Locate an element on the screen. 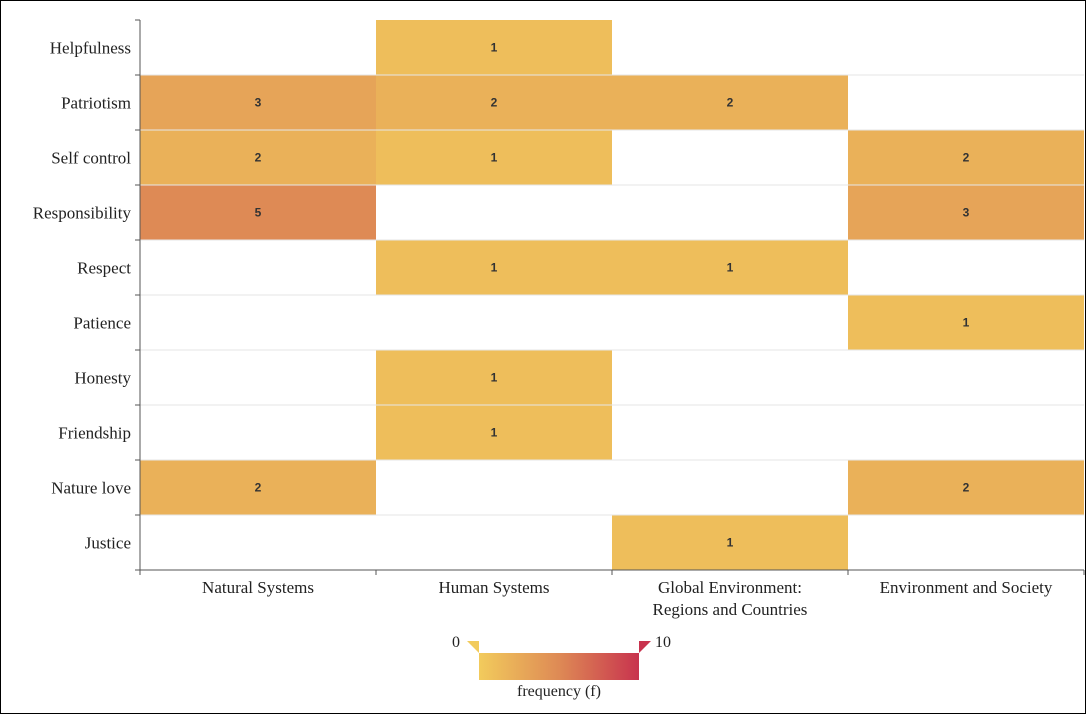  legend-max-label: 10 is located at coordinates (663, 642).